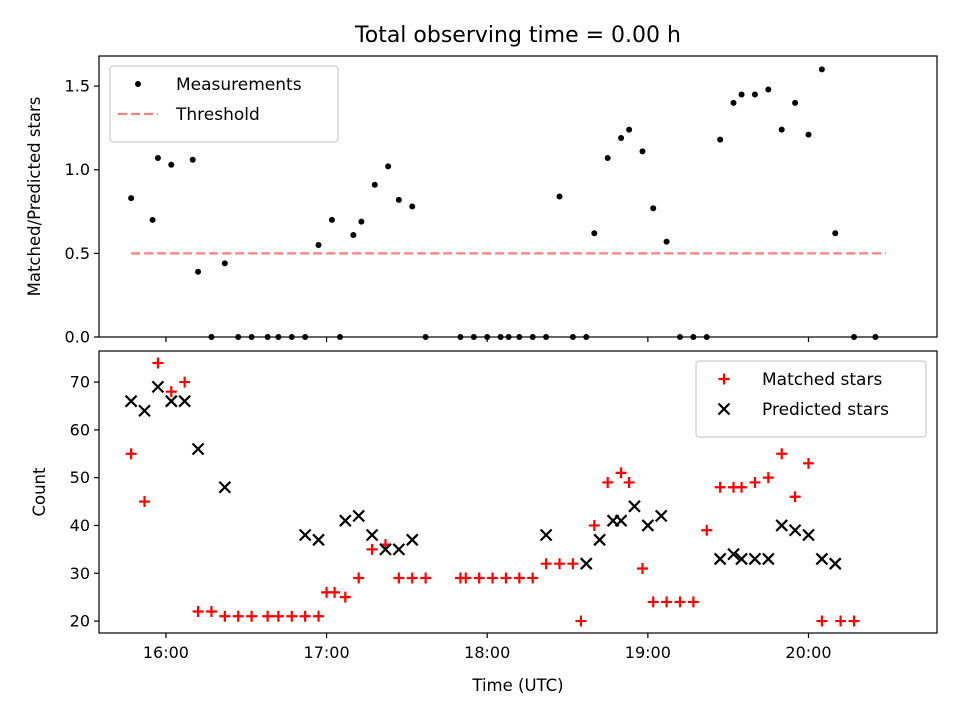 This screenshot has width=960, height=720. Describe the element at coordinates (327, 652) in the screenshot. I see `x-tick-label: 17:00` at that location.